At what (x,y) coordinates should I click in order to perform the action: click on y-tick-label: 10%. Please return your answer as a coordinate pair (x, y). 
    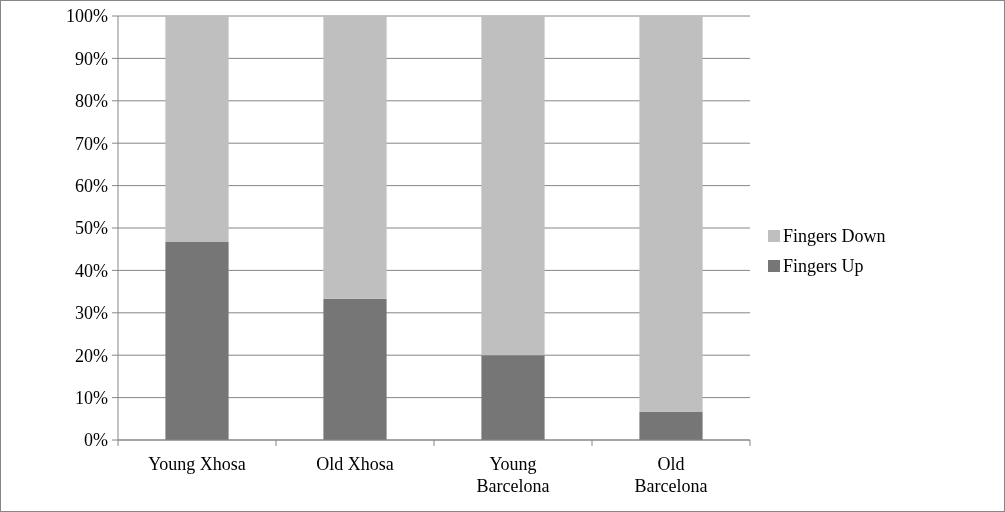
    Looking at the image, I should click on (91, 397).